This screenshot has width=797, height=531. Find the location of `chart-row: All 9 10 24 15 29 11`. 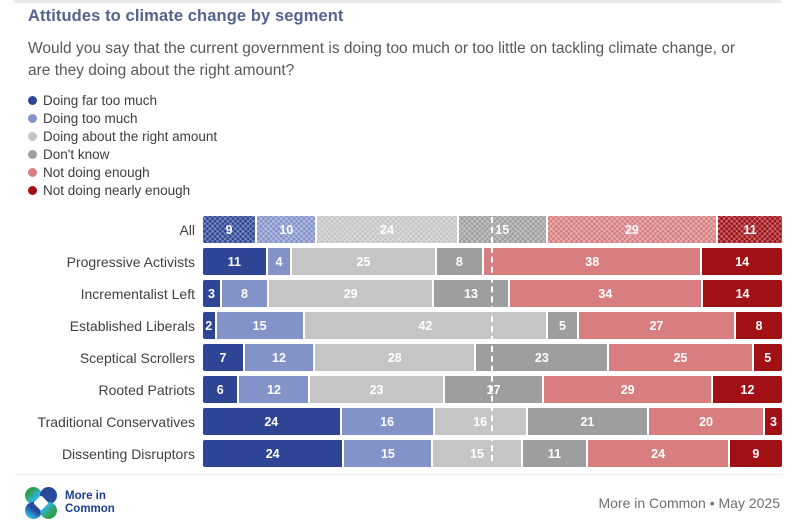

chart-row: All 9 10 24 15 29 11 is located at coordinates (398, 229).